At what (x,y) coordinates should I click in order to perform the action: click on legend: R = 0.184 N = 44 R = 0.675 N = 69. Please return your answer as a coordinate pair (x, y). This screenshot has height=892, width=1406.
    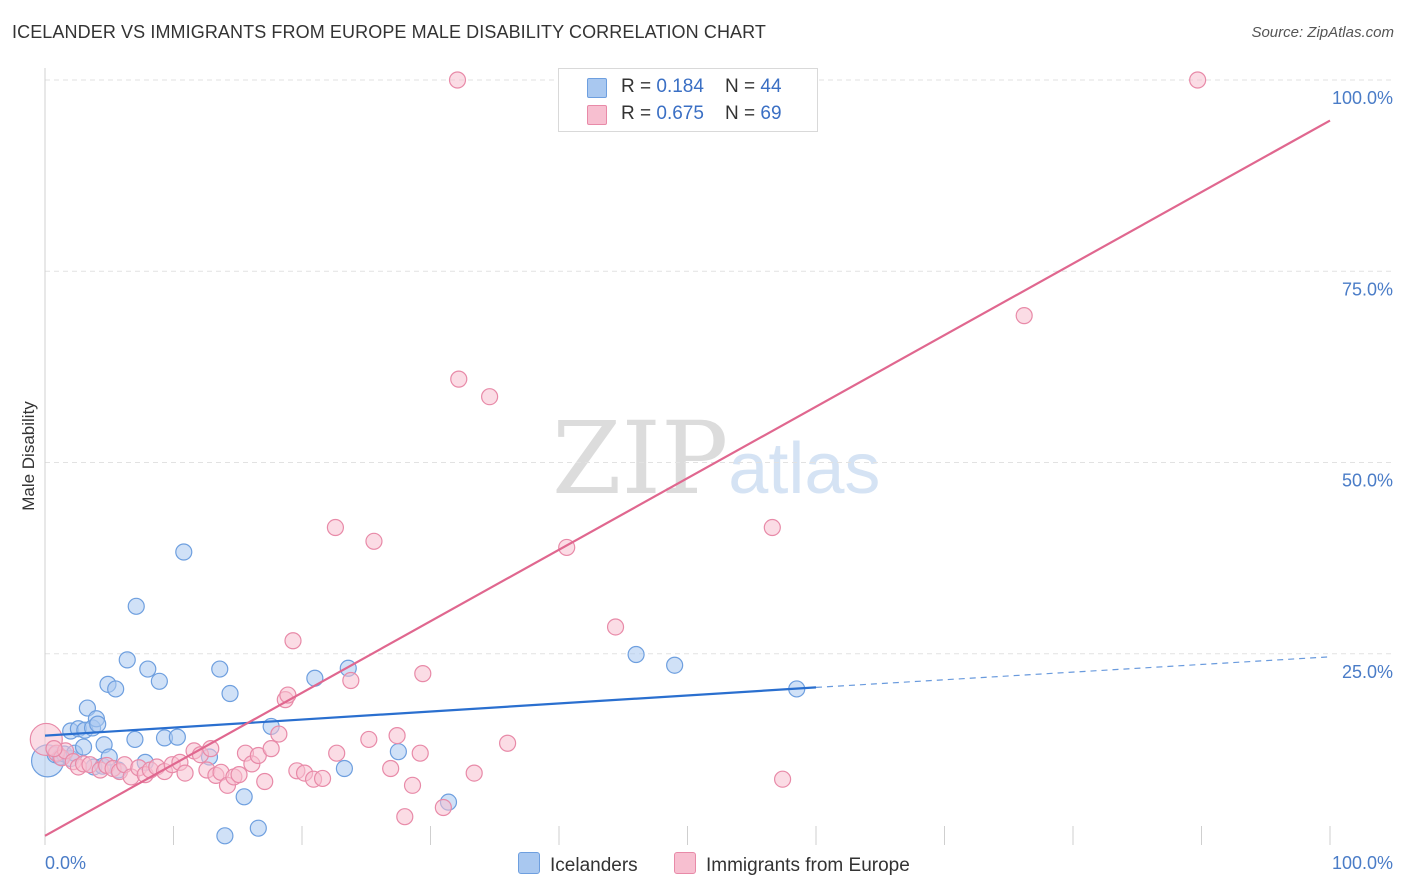
    Looking at the image, I should click on (688, 100).